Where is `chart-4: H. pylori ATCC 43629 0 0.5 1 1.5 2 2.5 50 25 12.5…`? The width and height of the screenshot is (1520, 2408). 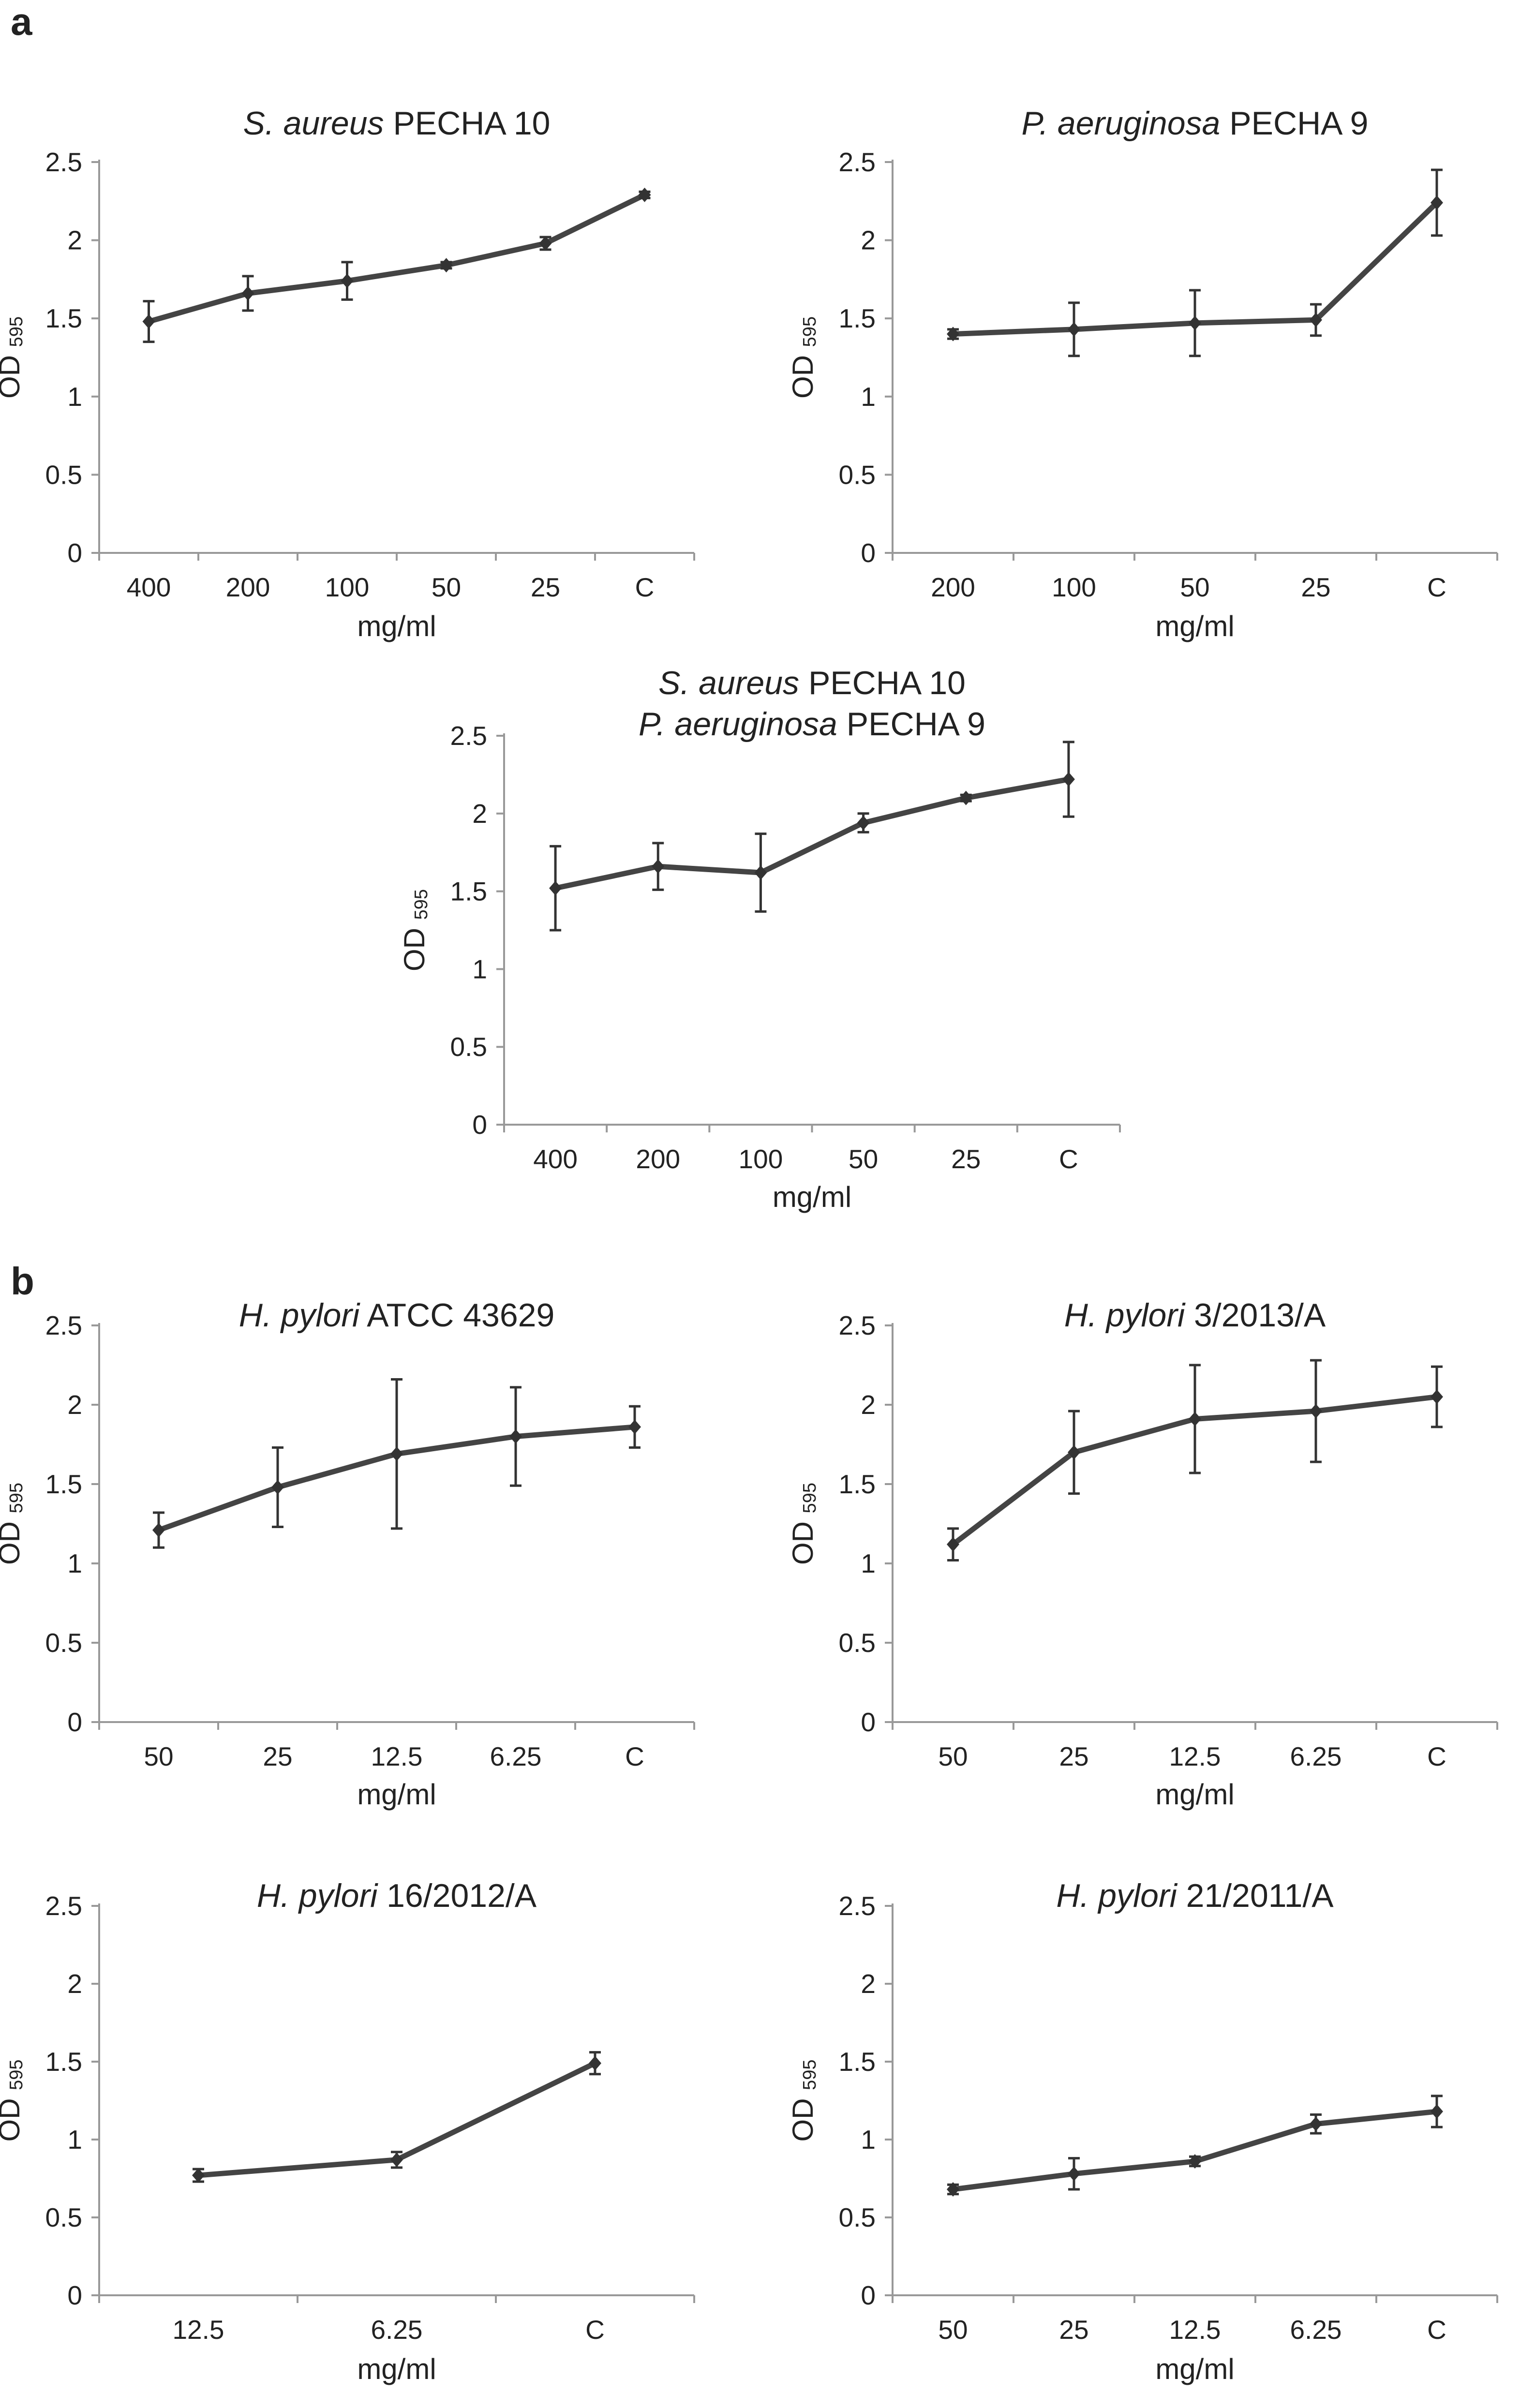 chart-4: H. pylori ATCC 43629 0 0.5 1 1.5 2 2.5 50 25 12.5… is located at coordinates (347, 1554).